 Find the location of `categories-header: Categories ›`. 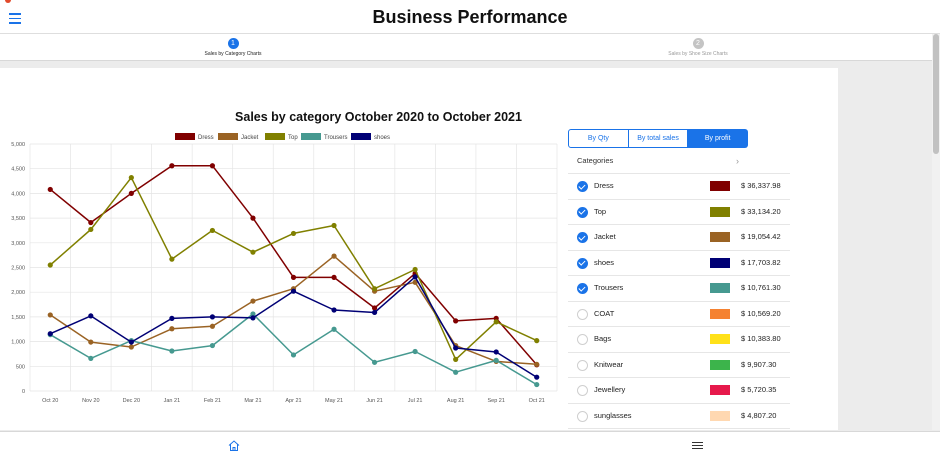

categories-header: Categories › is located at coordinates (658, 162).